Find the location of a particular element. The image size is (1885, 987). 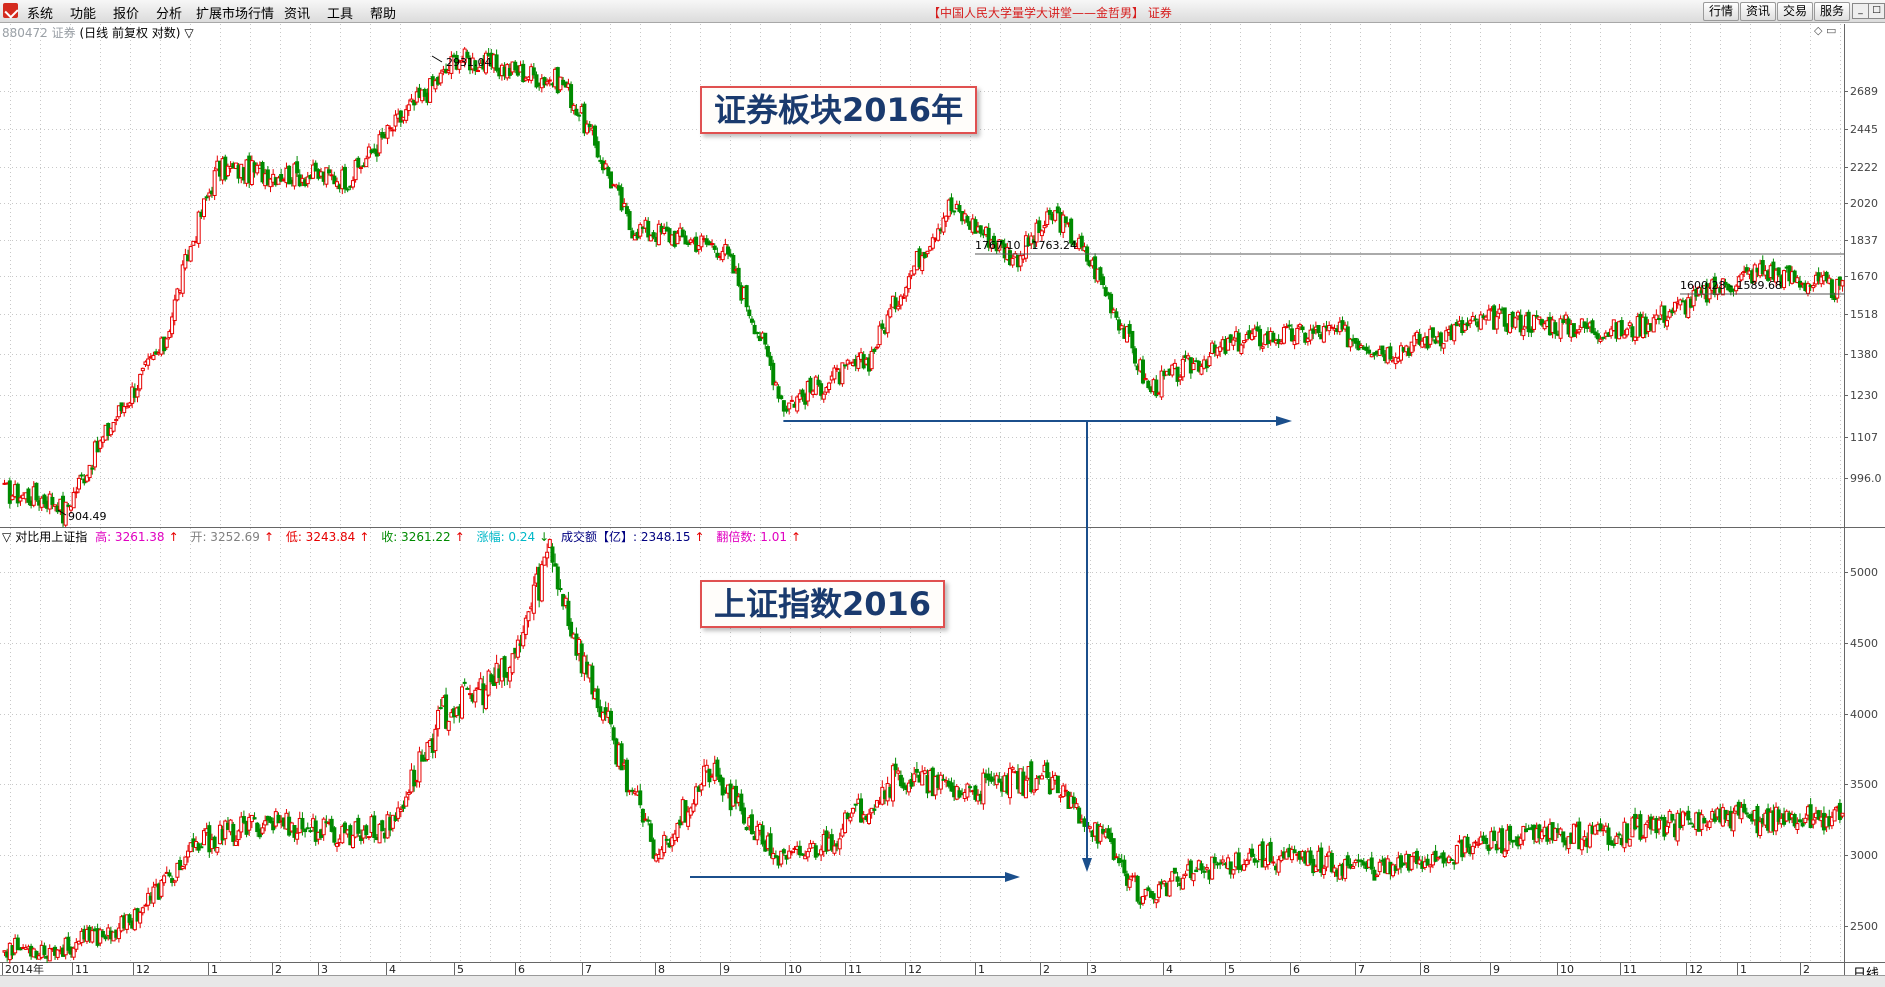

service-button: 服务 is located at coordinates (1832, 11).